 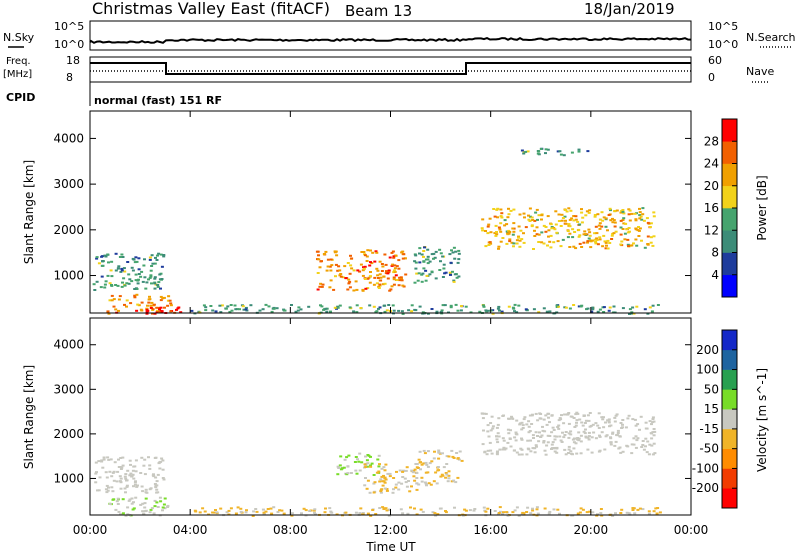 I want to click on velocity-y-axis-label: Slant Range [km], so click(x=29, y=417).